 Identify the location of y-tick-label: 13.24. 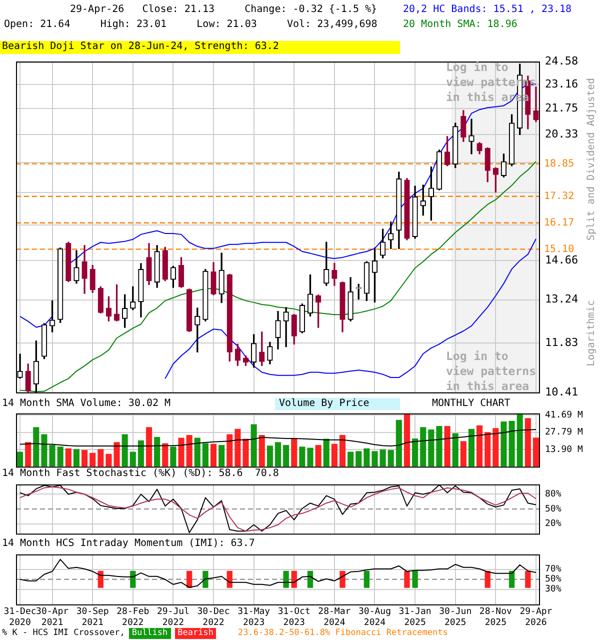
(561, 299).